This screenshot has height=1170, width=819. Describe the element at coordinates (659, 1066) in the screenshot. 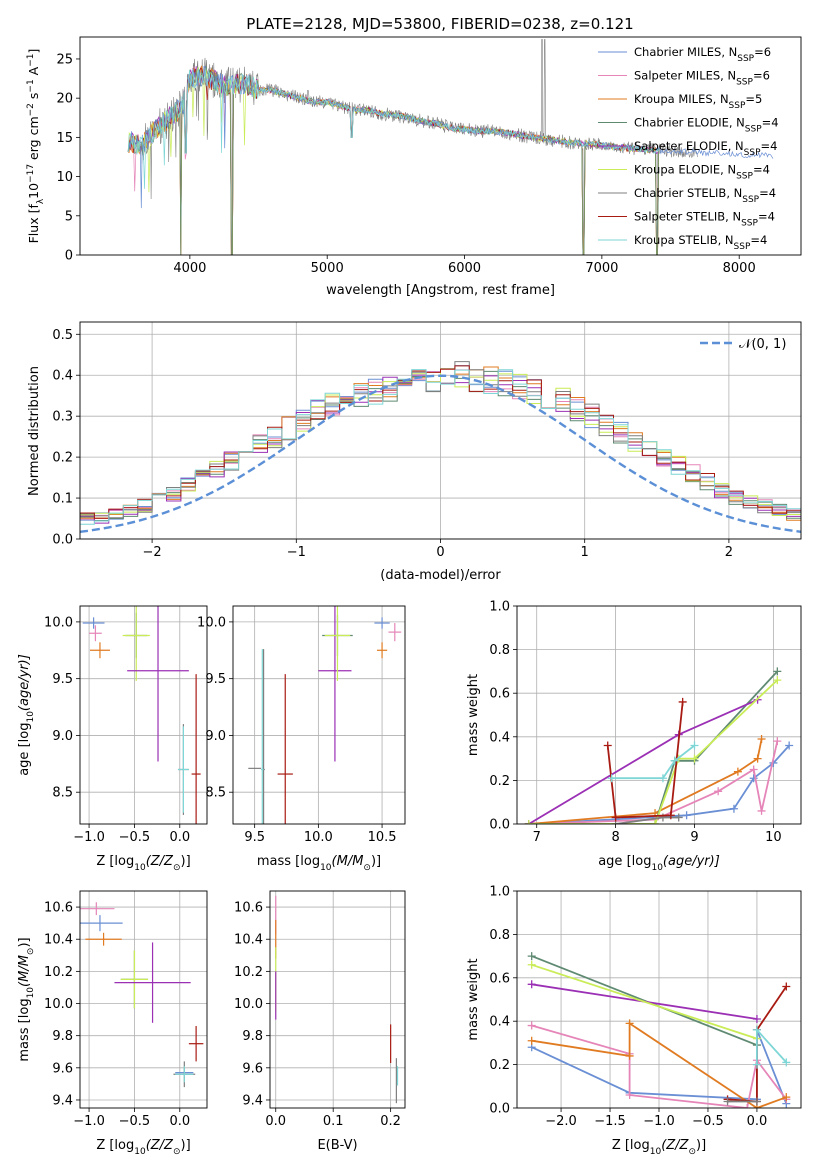

I see `weight-line` at that location.